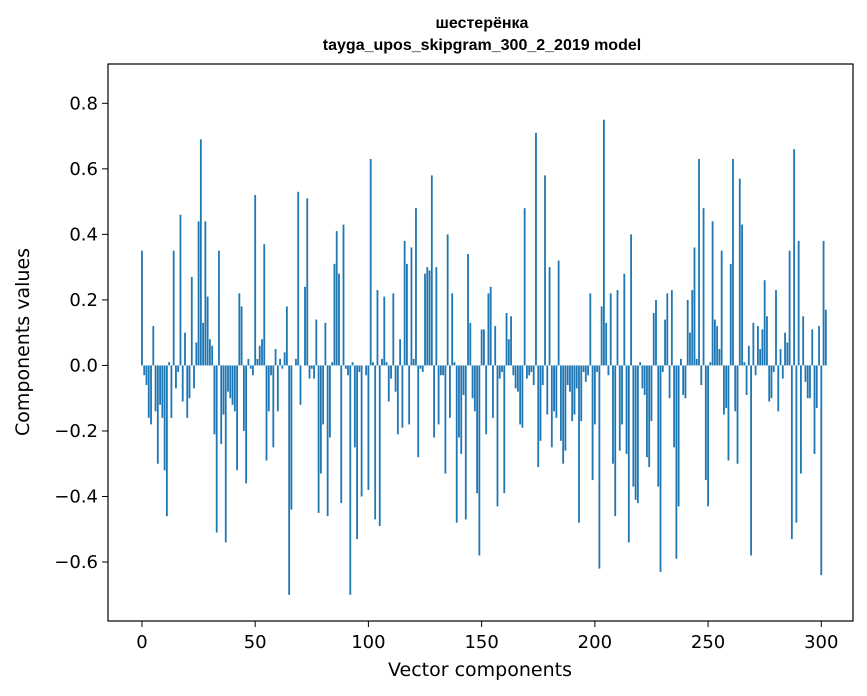 This screenshot has width=867, height=696. Describe the element at coordinates (76, 431) in the screenshot. I see `y-tick-label: −0.2` at that location.